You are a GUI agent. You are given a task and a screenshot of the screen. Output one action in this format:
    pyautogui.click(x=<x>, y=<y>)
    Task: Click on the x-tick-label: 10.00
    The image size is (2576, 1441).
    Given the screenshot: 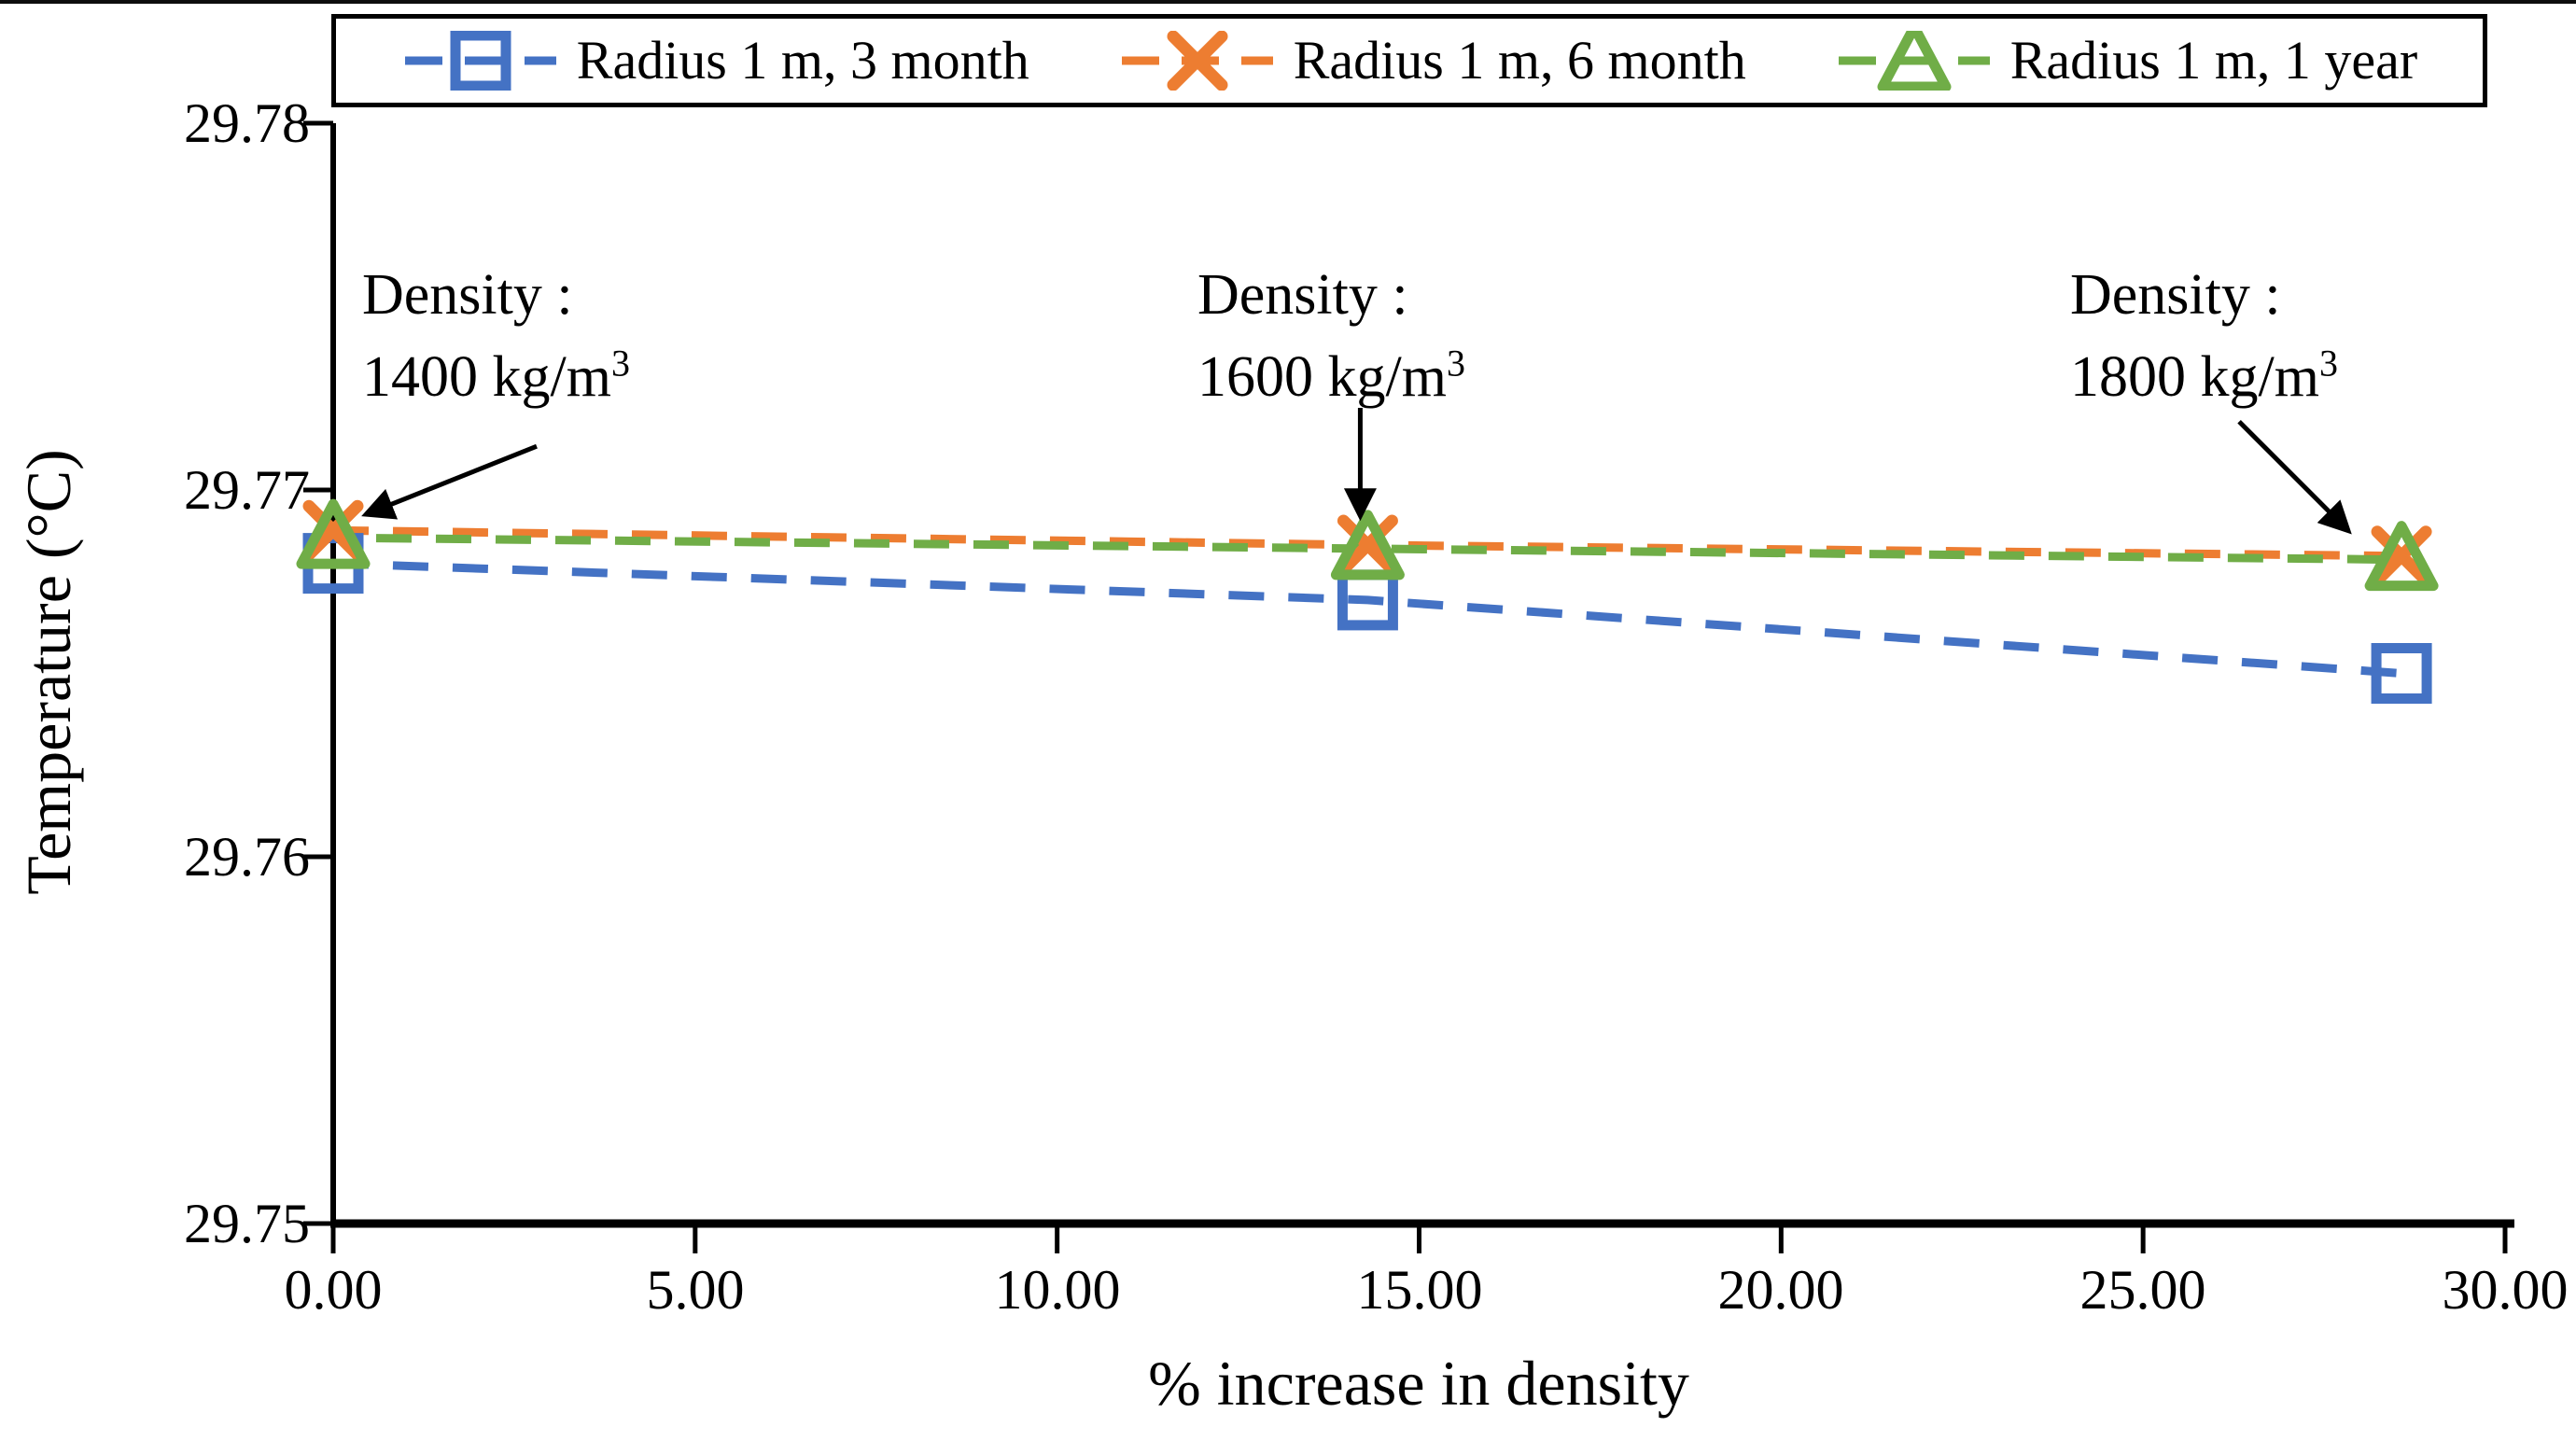 What is the action you would take?
    pyautogui.click(x=1057, y=1290)
    